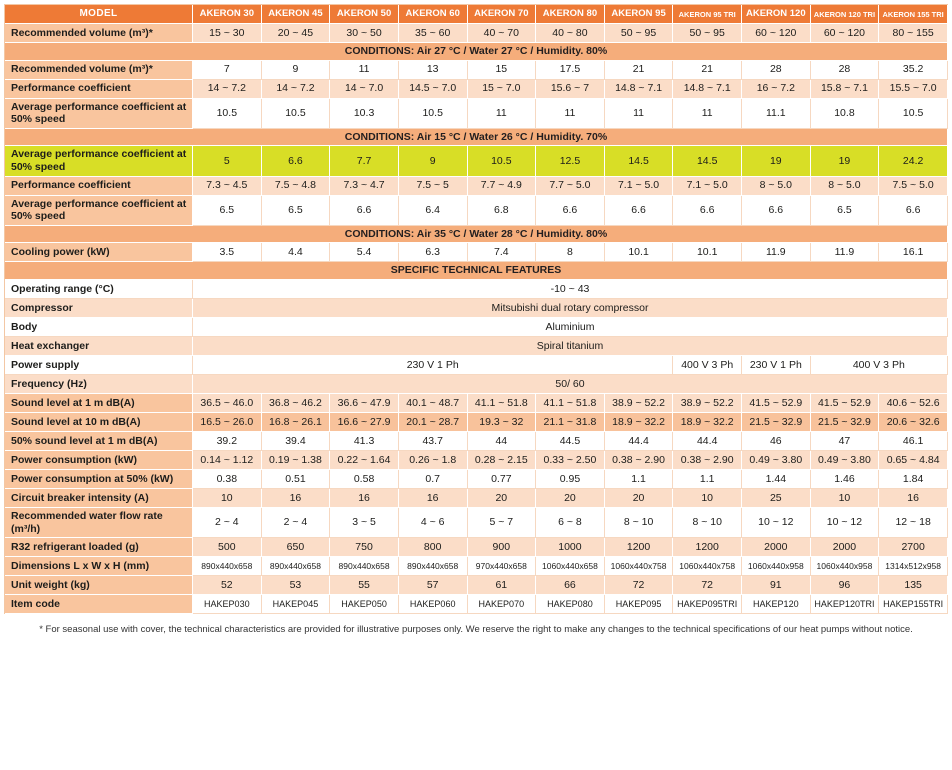 The width and height of the screenshot is (952, 770). What do you see at coordinates (639, 548) in the screenshot?
I see `data-cell: 1200` at bounding box center [639, 548].